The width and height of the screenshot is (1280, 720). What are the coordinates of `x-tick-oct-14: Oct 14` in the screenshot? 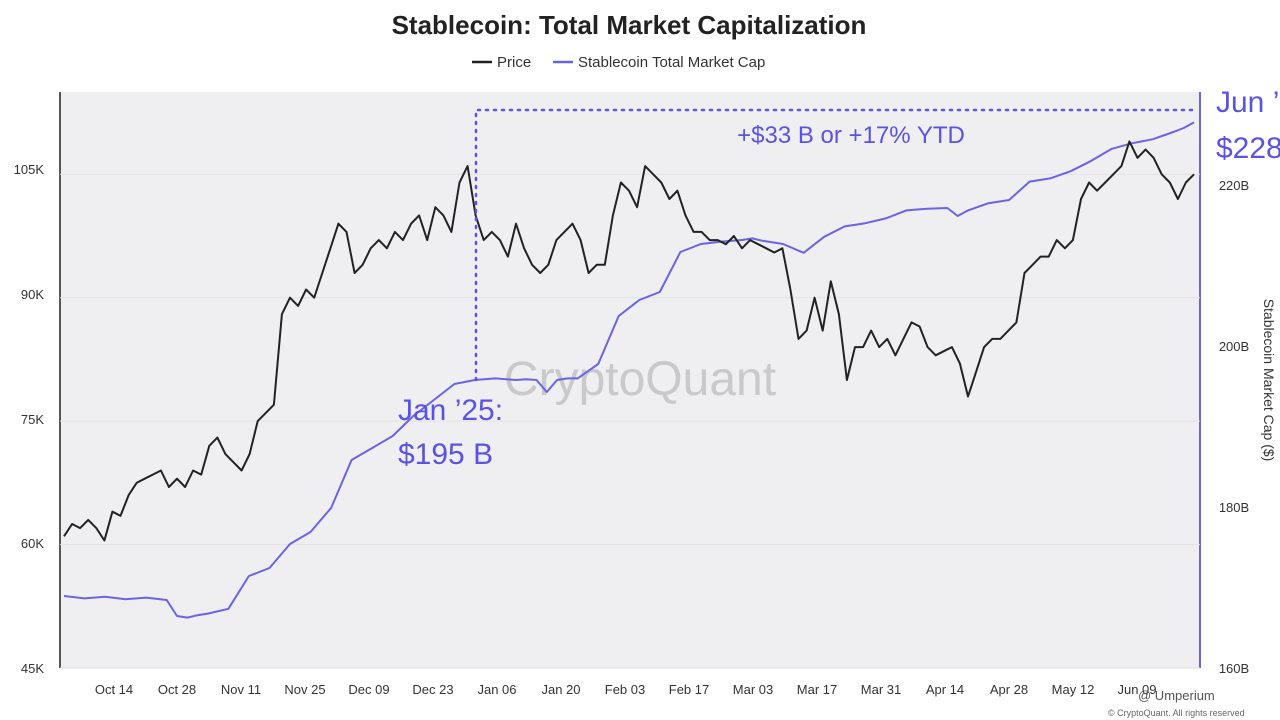 It's located at (114, 689).